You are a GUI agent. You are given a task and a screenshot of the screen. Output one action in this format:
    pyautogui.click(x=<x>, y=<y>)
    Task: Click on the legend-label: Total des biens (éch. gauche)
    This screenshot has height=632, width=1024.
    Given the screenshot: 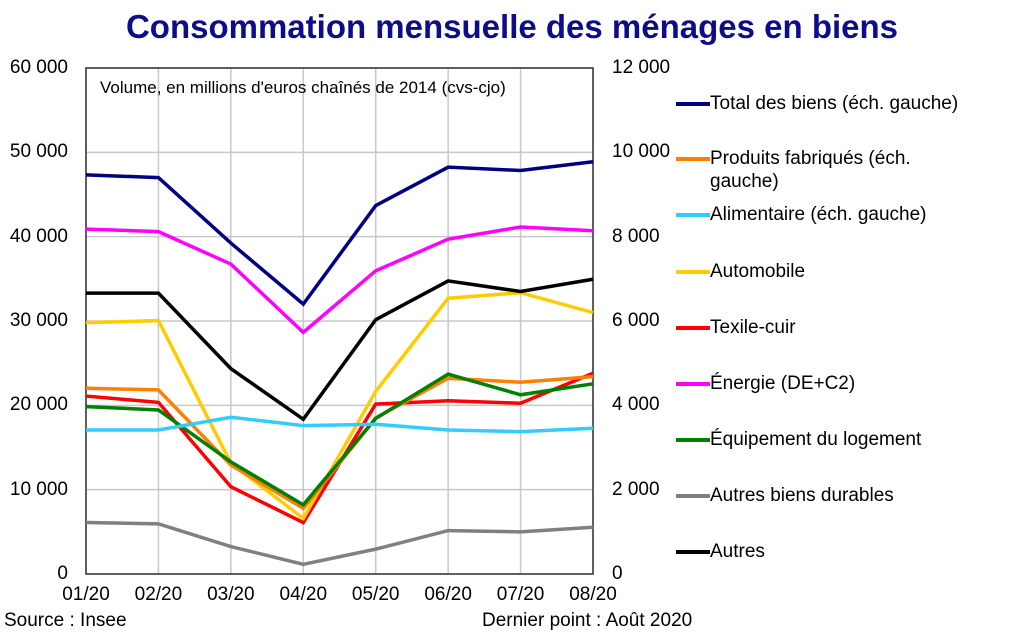 What is the action you would take?
    pyautogui.click(x=834, y=103)
    